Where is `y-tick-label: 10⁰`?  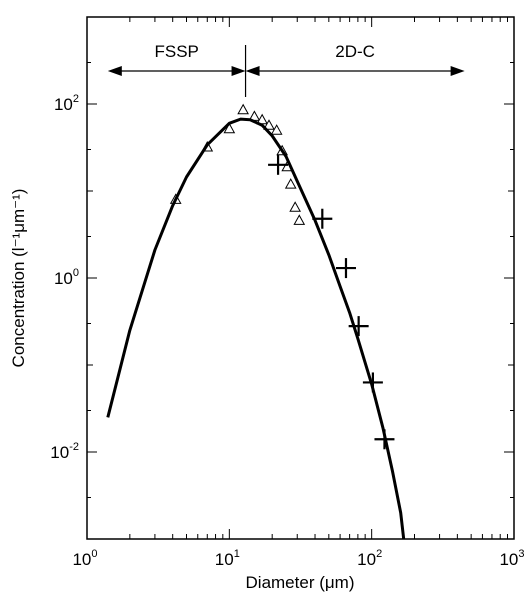
y-tick-label: 10⁰ is located at coordinates (66, 277).